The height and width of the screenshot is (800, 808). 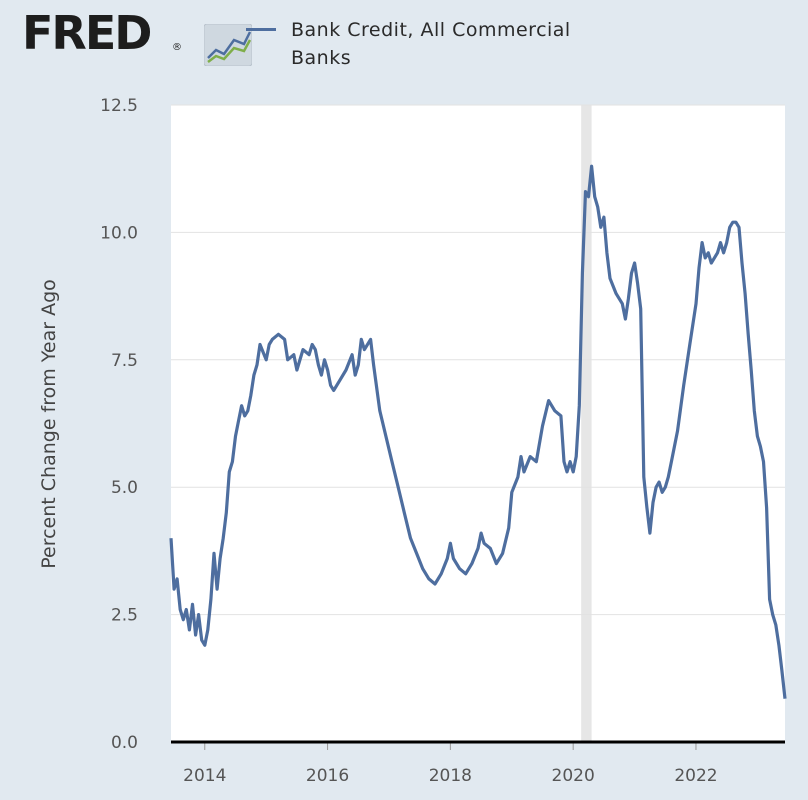 What do you see at coordinates (431, 44) in the screenshot?
I see `legend-label: Bank Credit, All Commercial Banks` at bounding box center [431, 44].